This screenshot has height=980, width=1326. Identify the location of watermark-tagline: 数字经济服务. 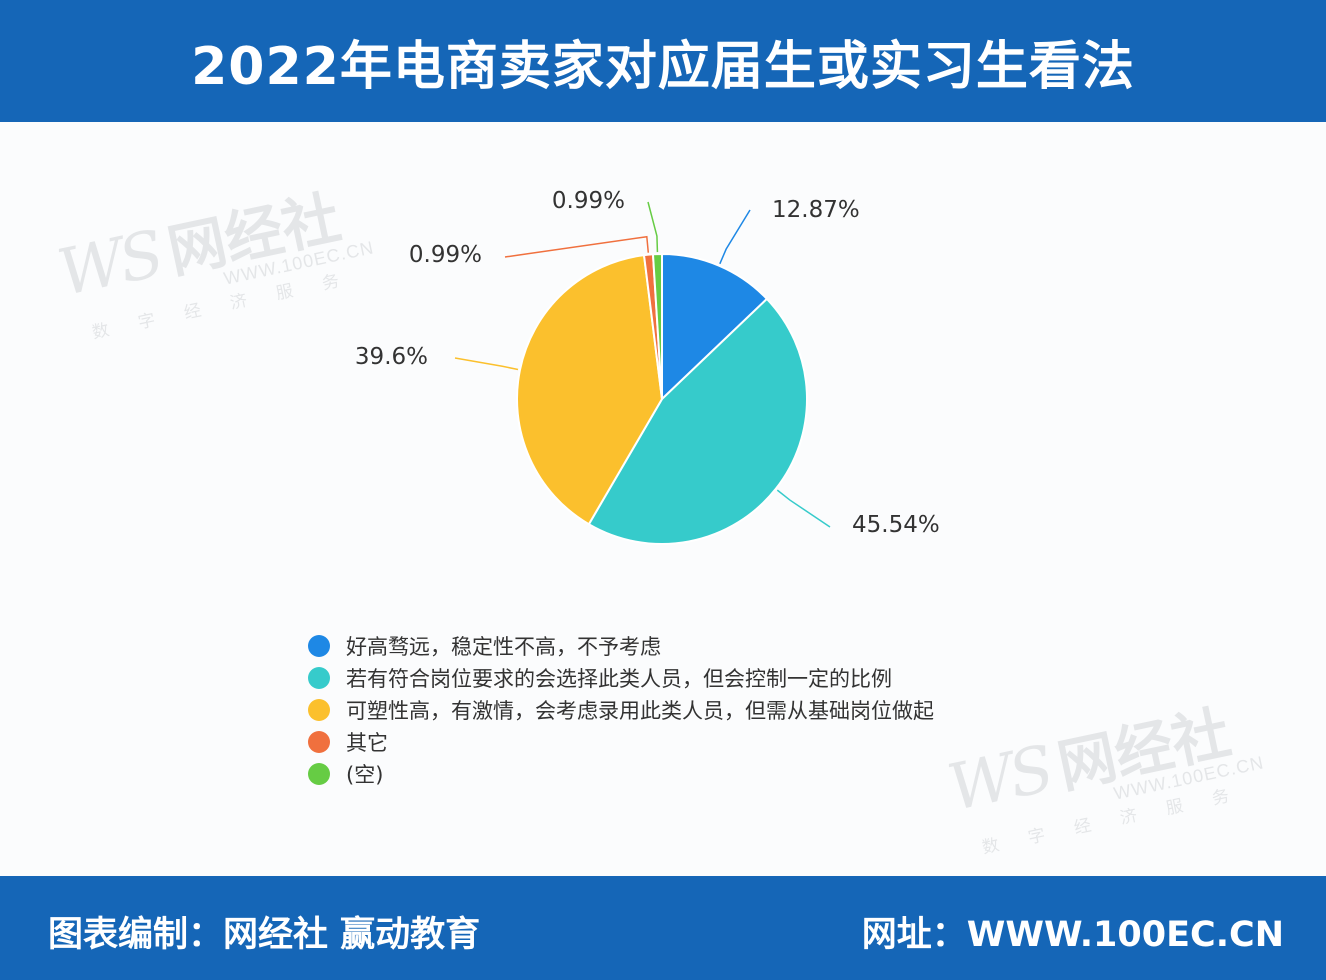
(1120, 819).